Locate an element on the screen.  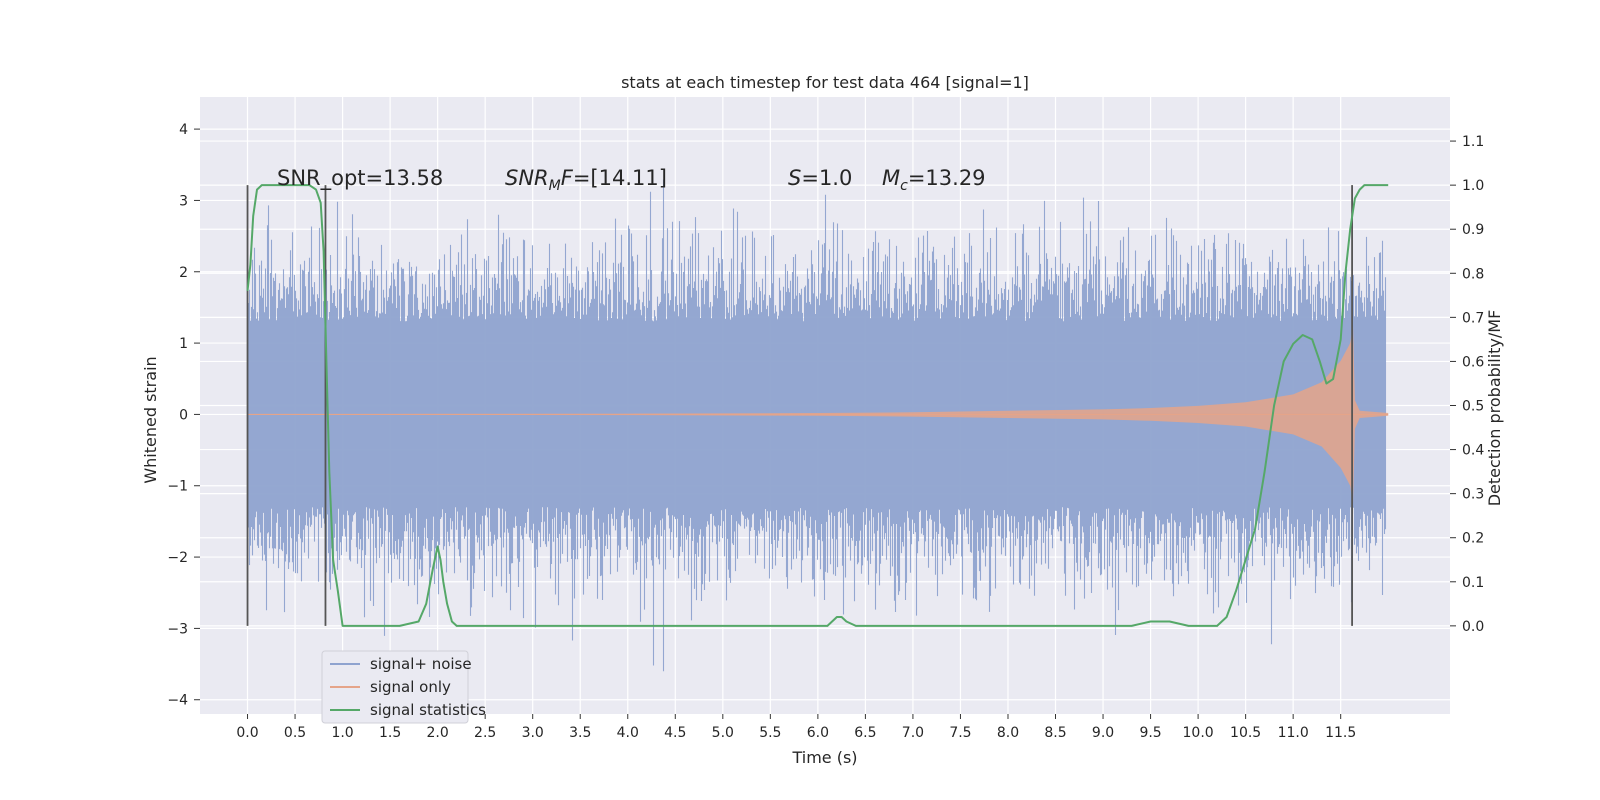
y-right-tick-label: 0.5 is located at coordinates (1473, 407).